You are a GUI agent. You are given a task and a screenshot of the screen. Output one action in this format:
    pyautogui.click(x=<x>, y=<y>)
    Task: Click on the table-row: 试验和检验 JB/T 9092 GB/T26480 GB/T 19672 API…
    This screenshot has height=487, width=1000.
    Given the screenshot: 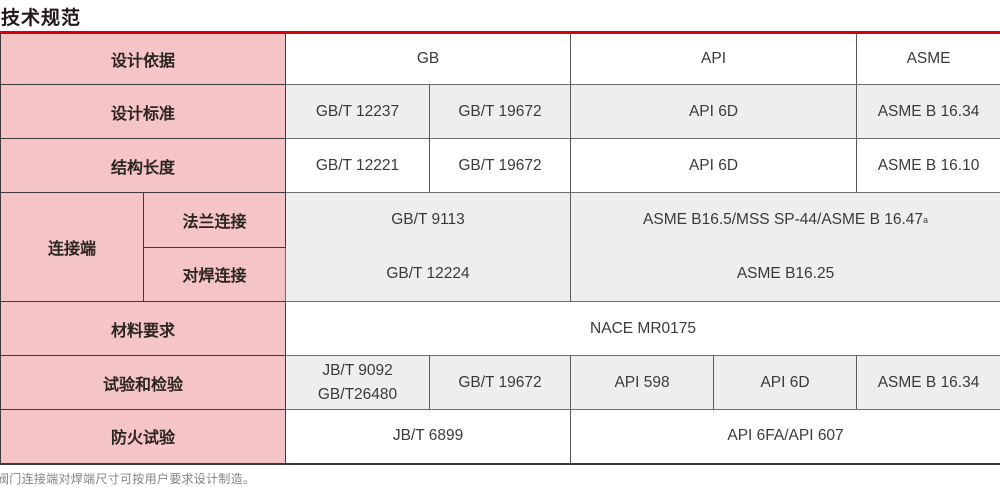 What is the action you would take?
    pyautogui.click(x=500, y=383)
    